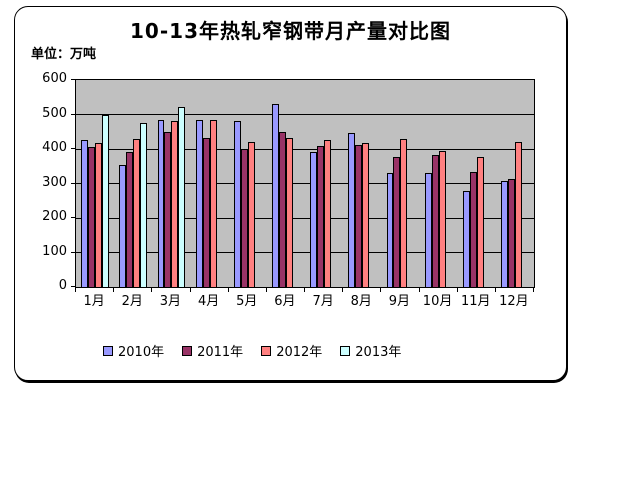 This screenshot has width=640, height=480. Describe the element at coordinates (473, 229) in the screenshot. I see `bar-2011年-11月` at that location.